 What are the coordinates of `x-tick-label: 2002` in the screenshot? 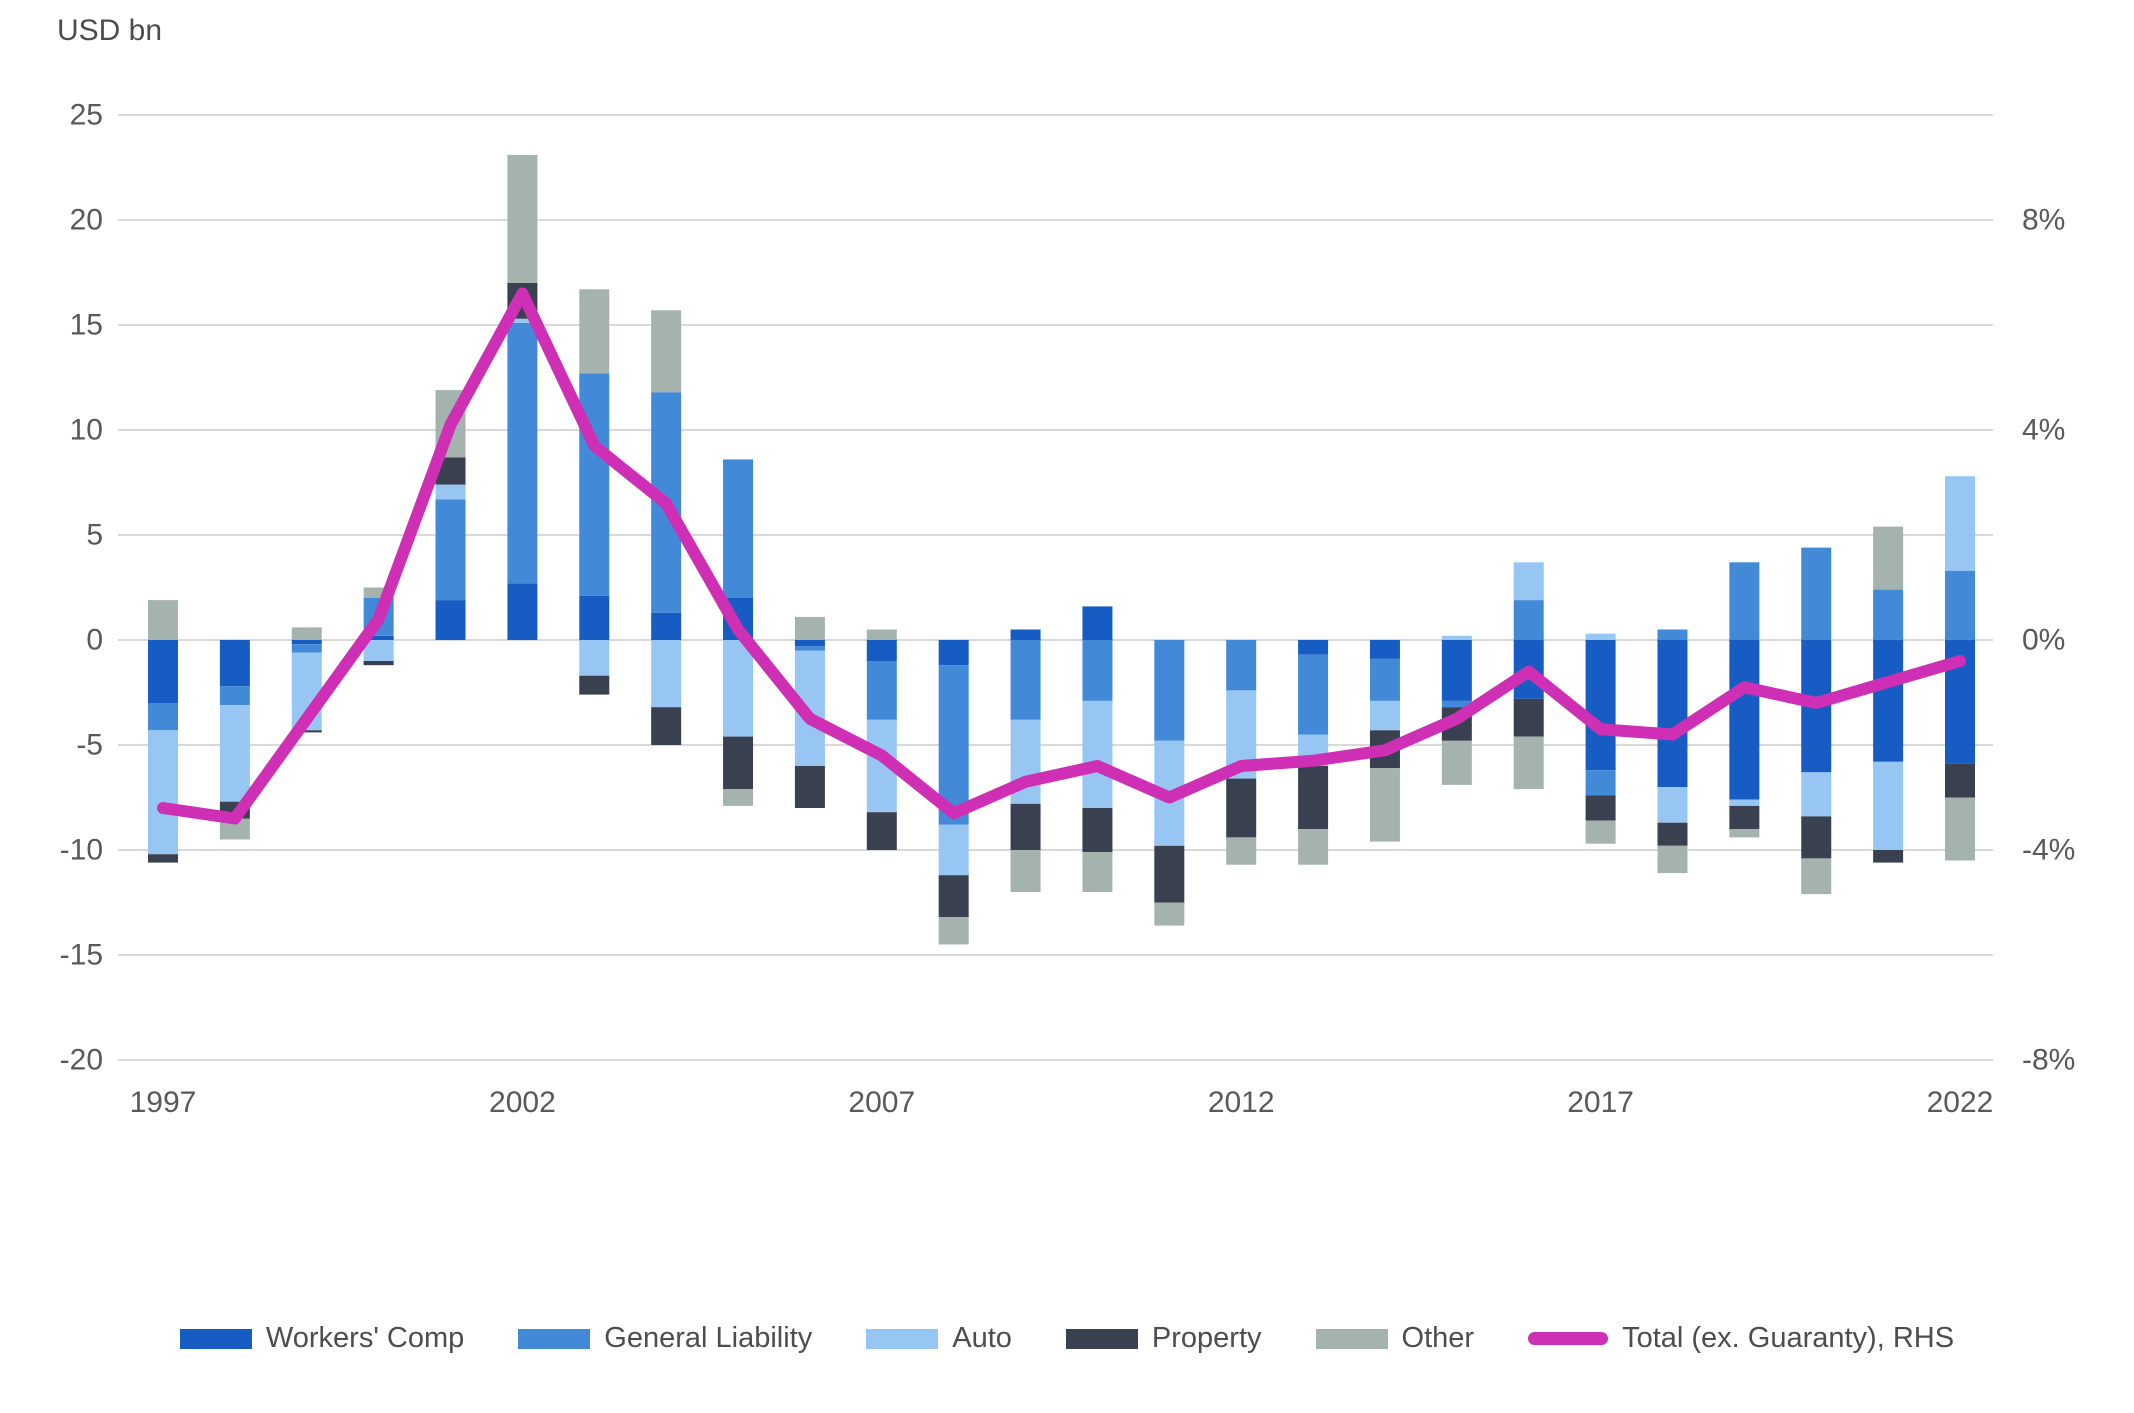 It's located at (522, 1102).